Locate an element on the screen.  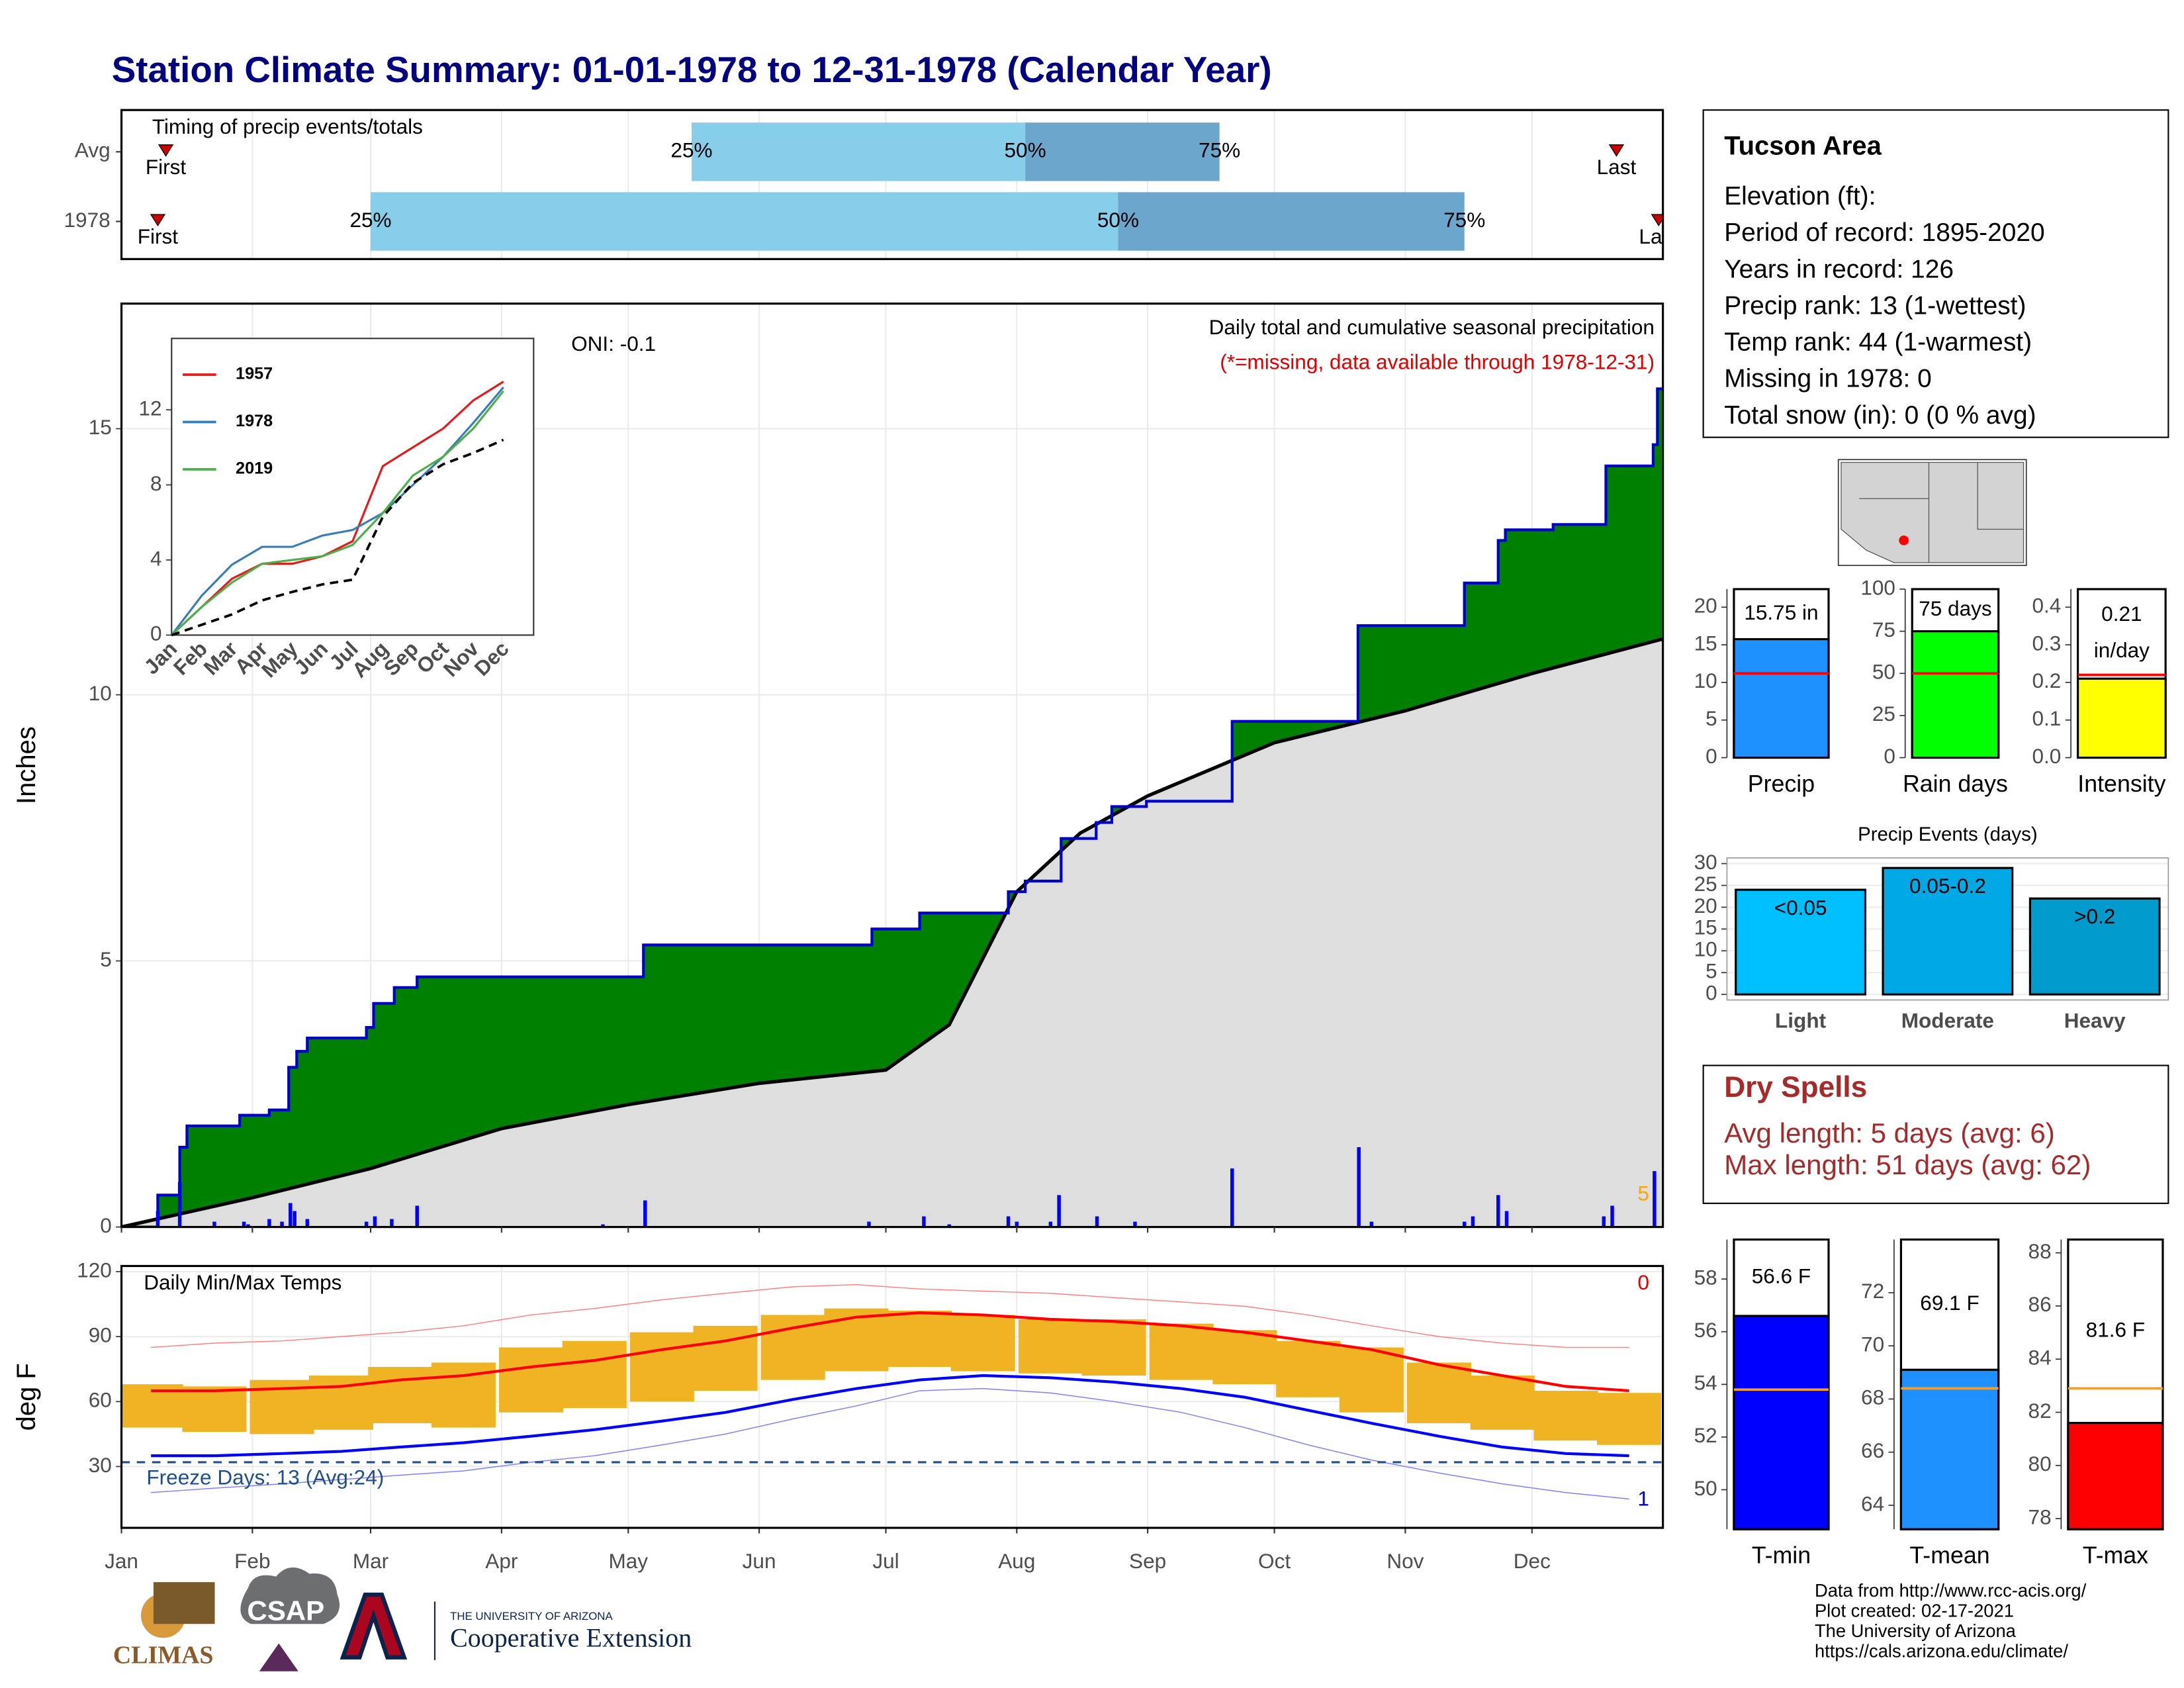
legend-label: 1957 is located at coordinates (255, 374).